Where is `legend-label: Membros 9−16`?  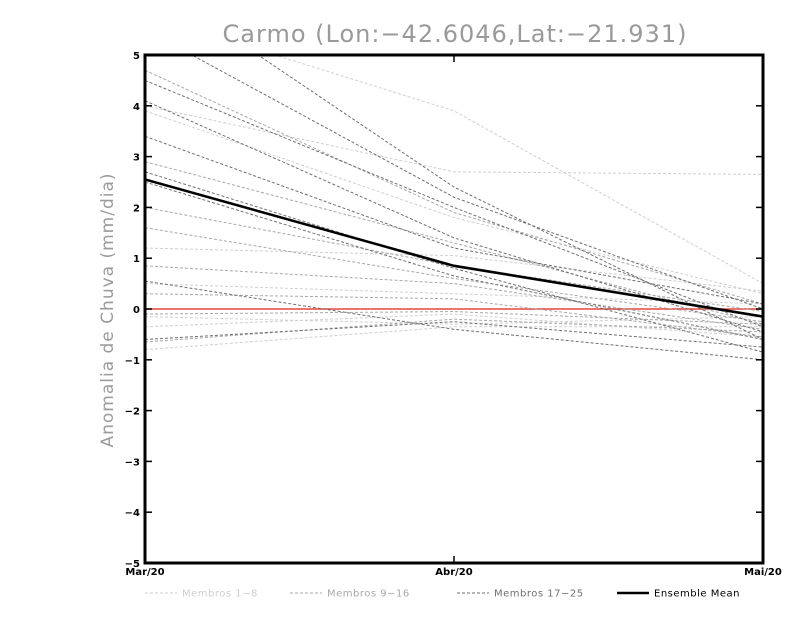 legend-label: Membros 9−16 is located at coordinates (368, 594).